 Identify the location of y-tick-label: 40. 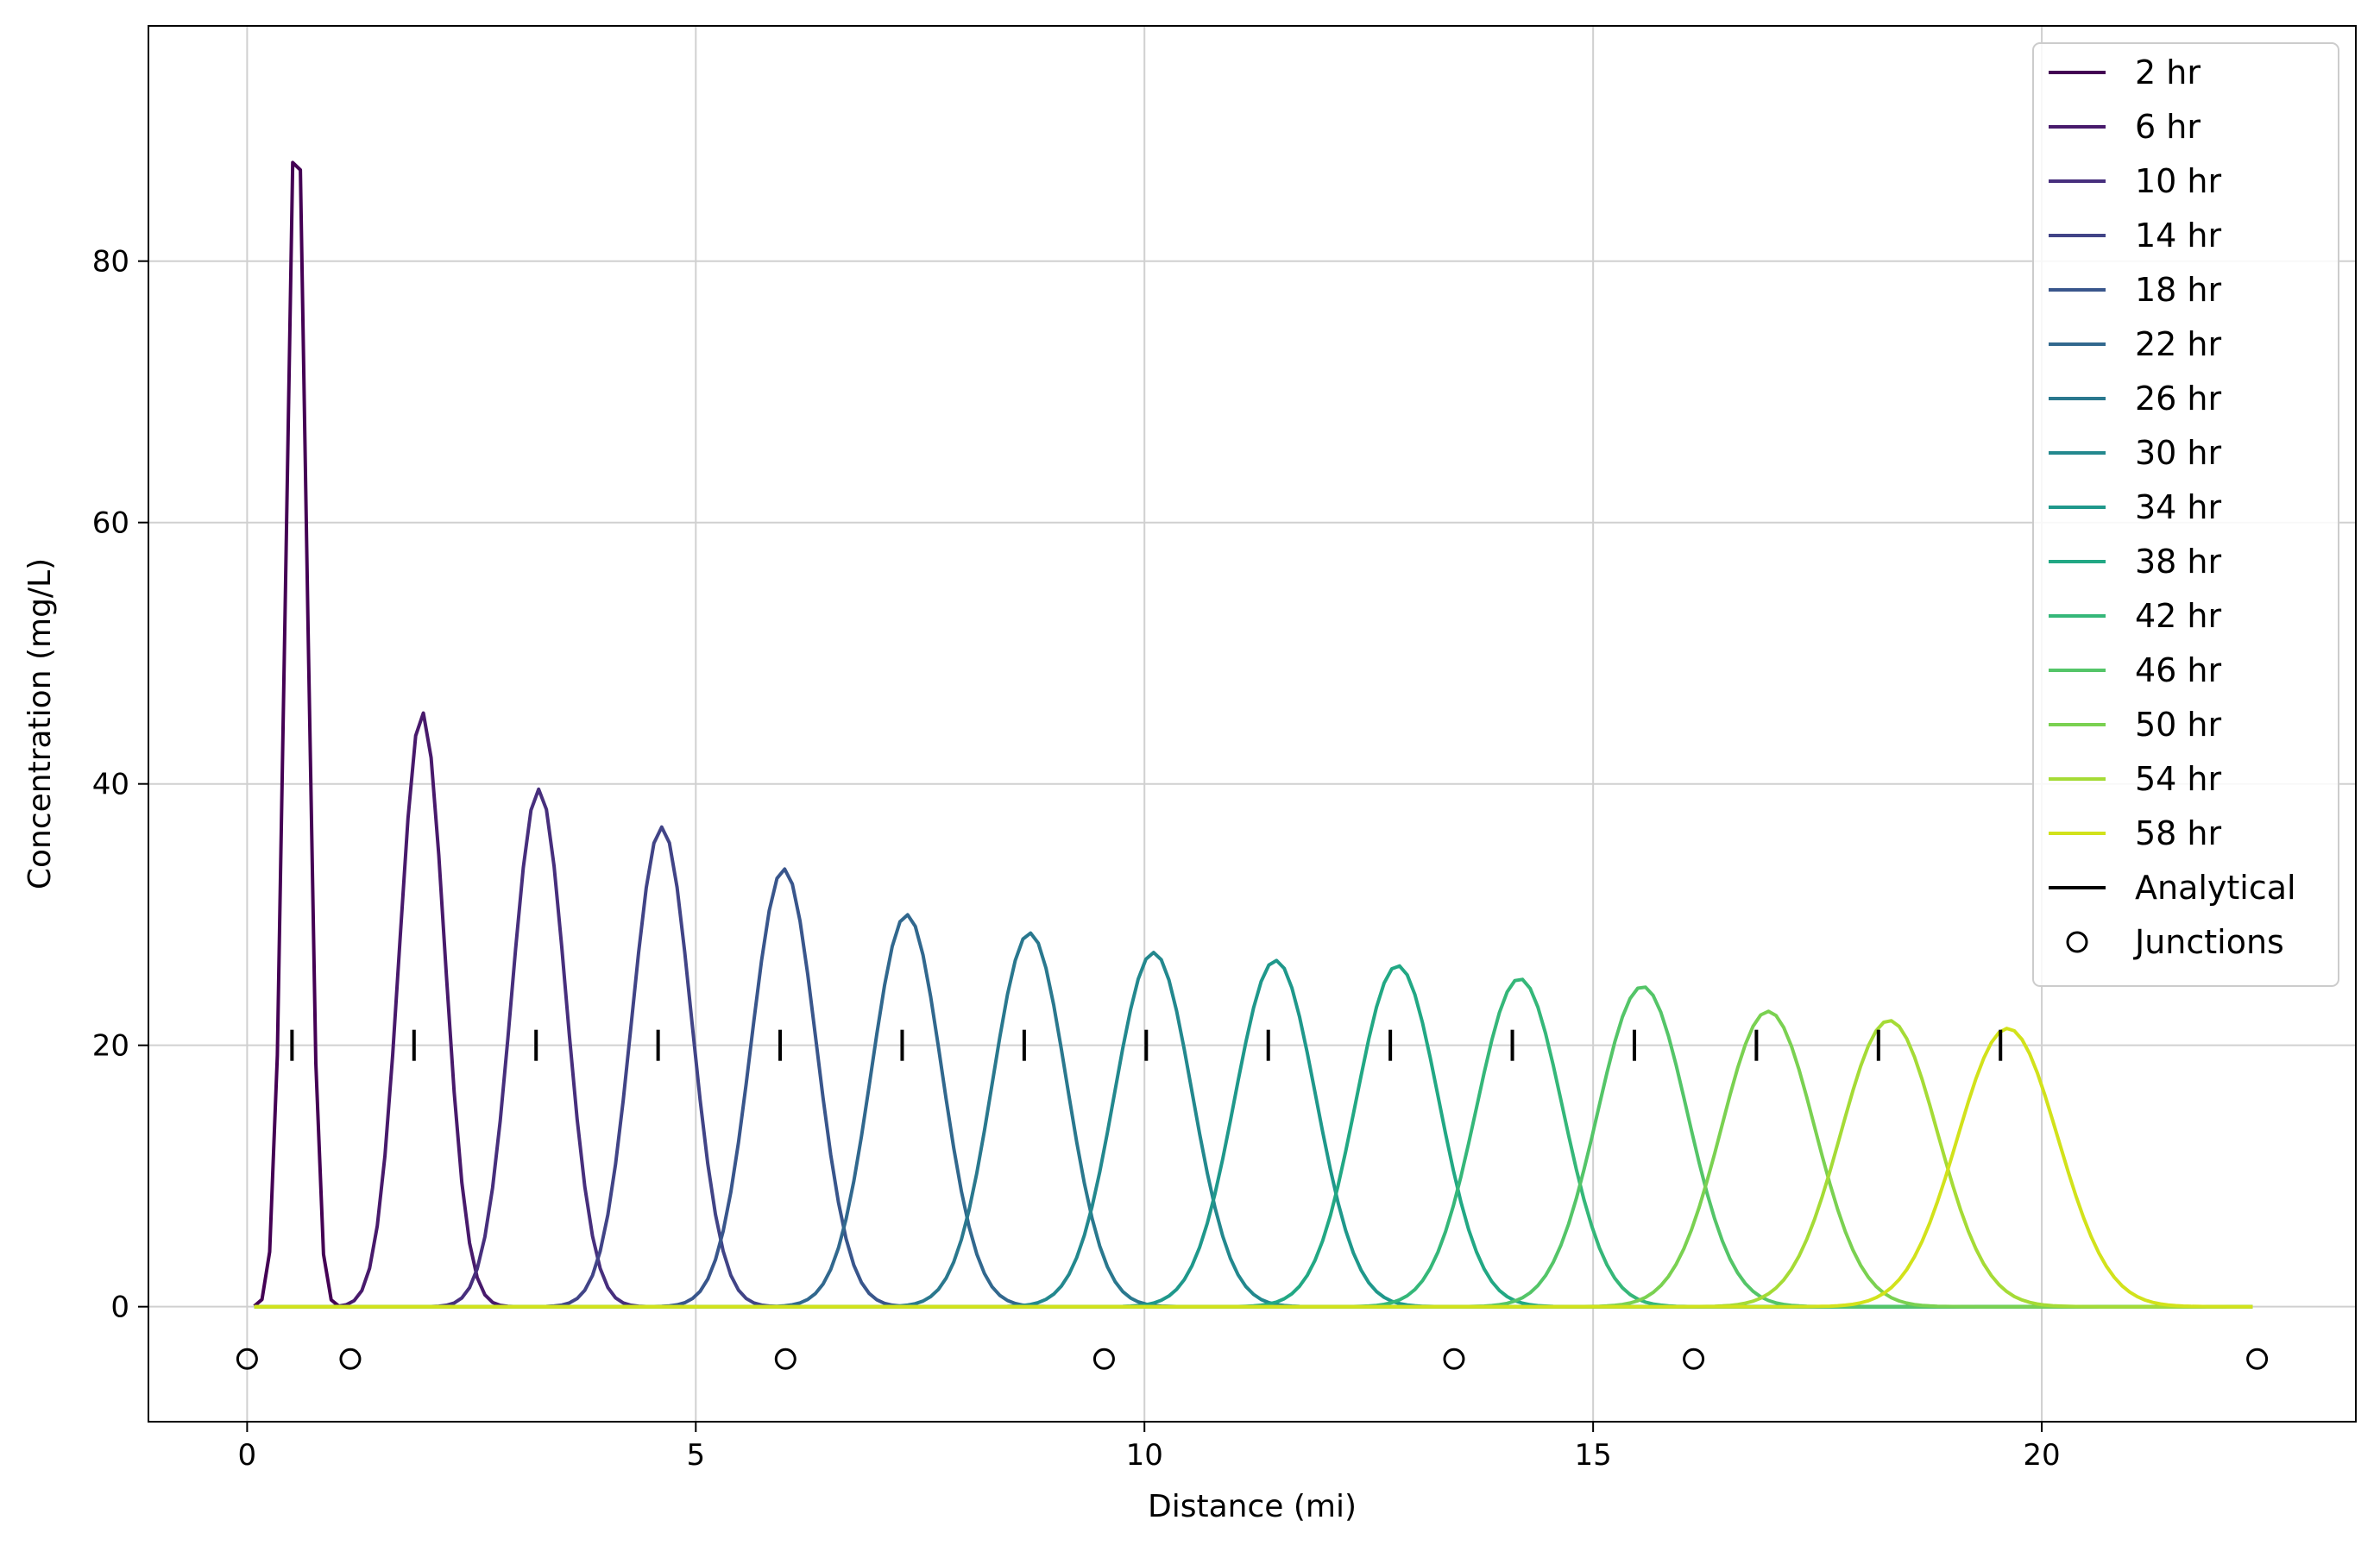
(111, 785).